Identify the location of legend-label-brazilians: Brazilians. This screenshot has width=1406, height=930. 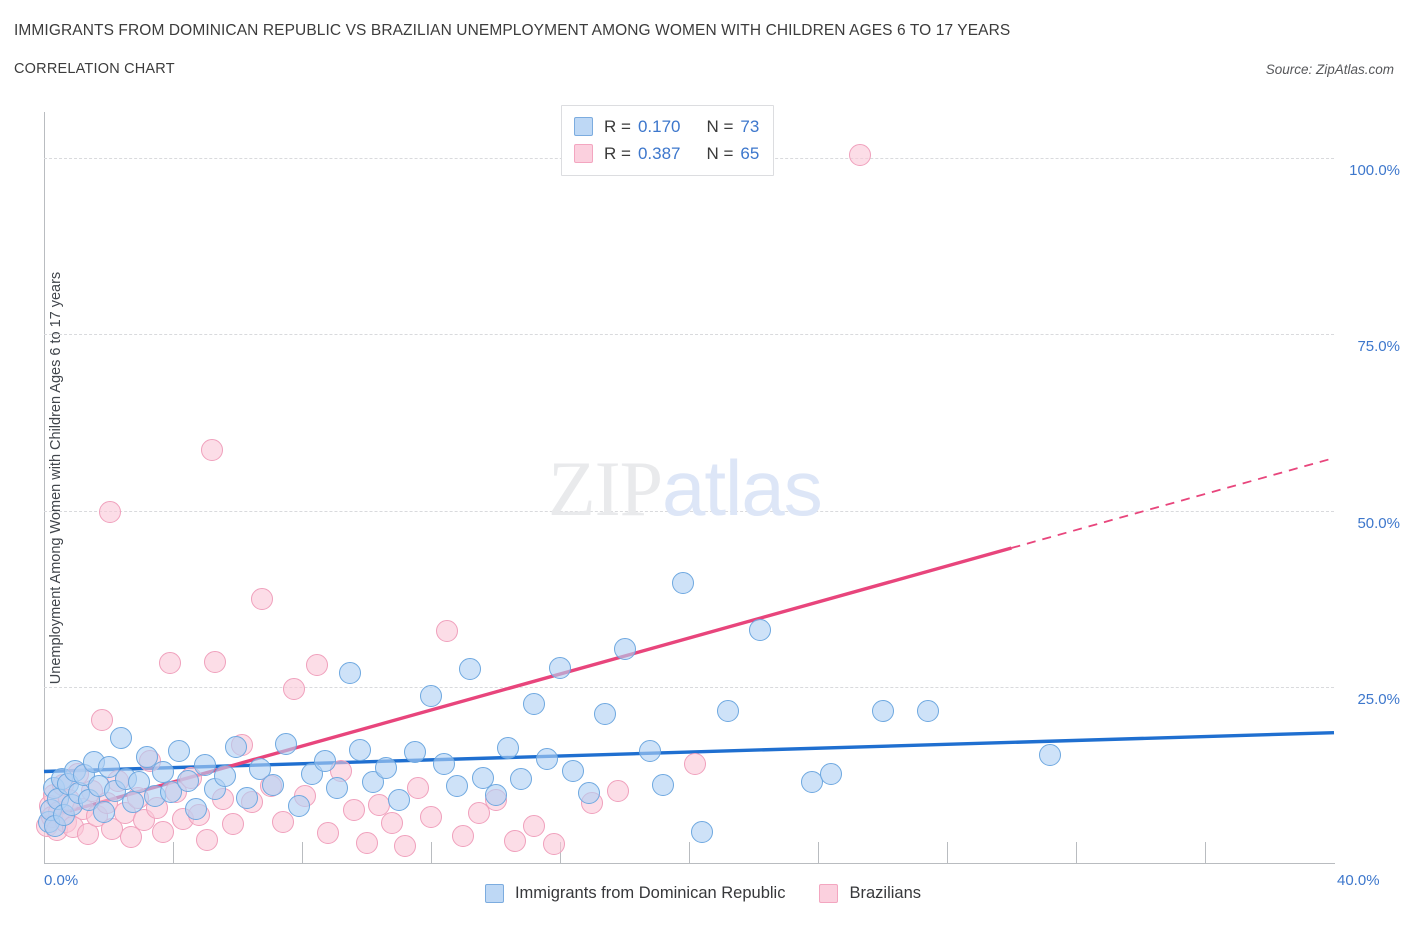
(885, 893).